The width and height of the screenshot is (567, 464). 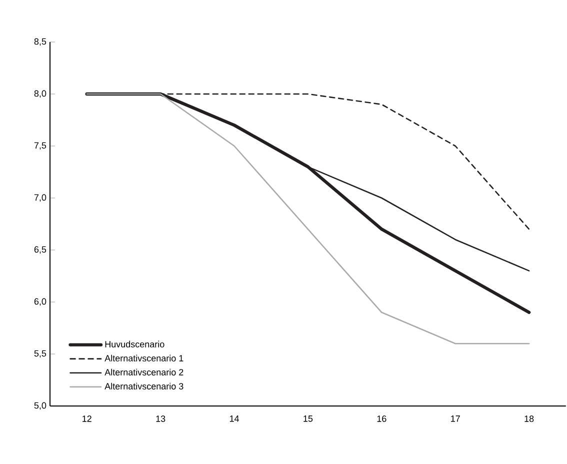 What do you see at coordinates (40, 94) in the screenshot?
I see `y-tick-label: 8,0` at bounding box center [40, 94].